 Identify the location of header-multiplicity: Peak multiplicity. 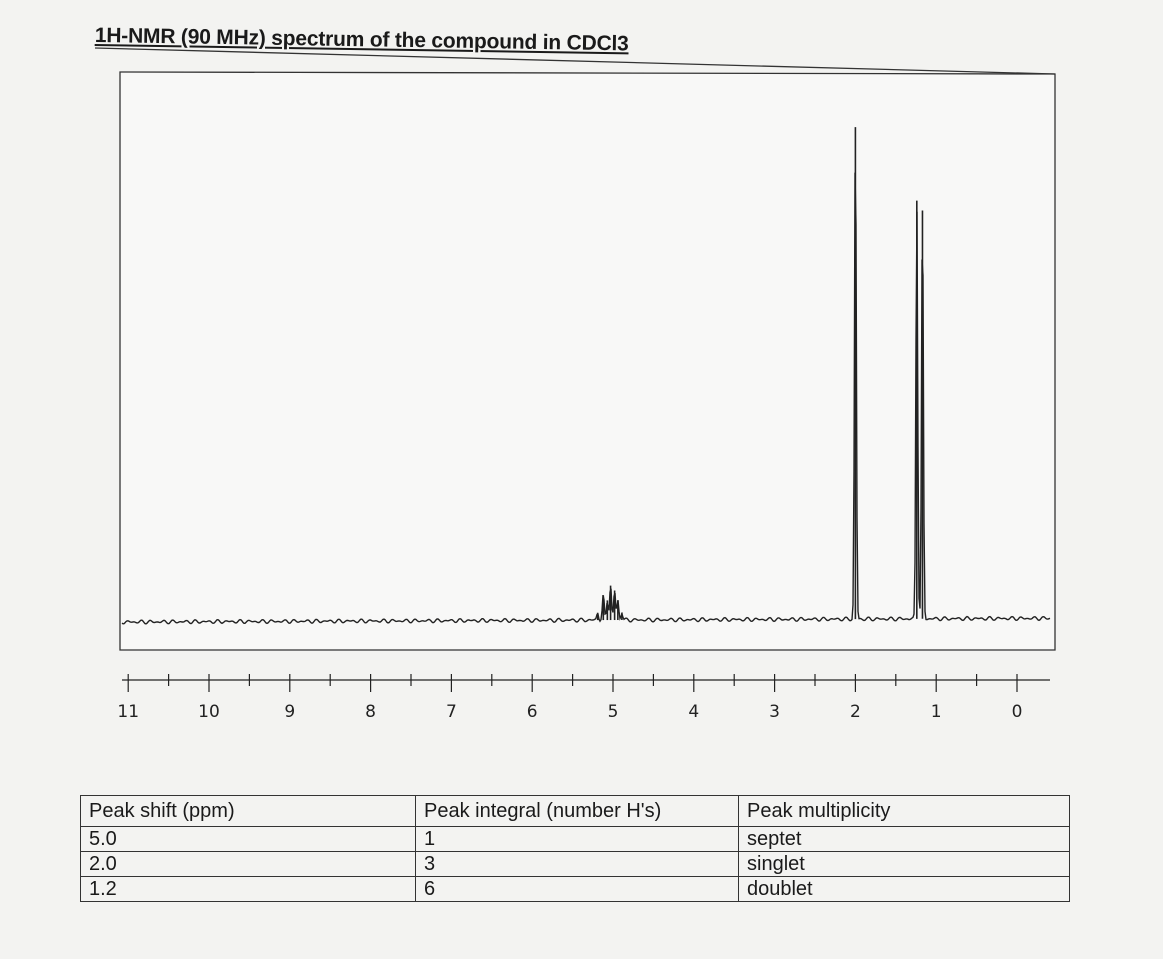
(904, 811).